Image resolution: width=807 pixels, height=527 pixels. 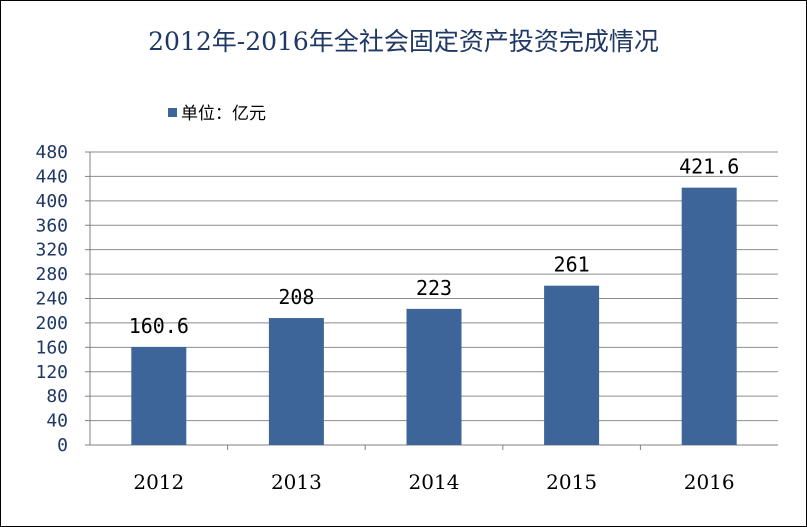 I want to click on y-tick-label: 120, so click(x=51, y=372).